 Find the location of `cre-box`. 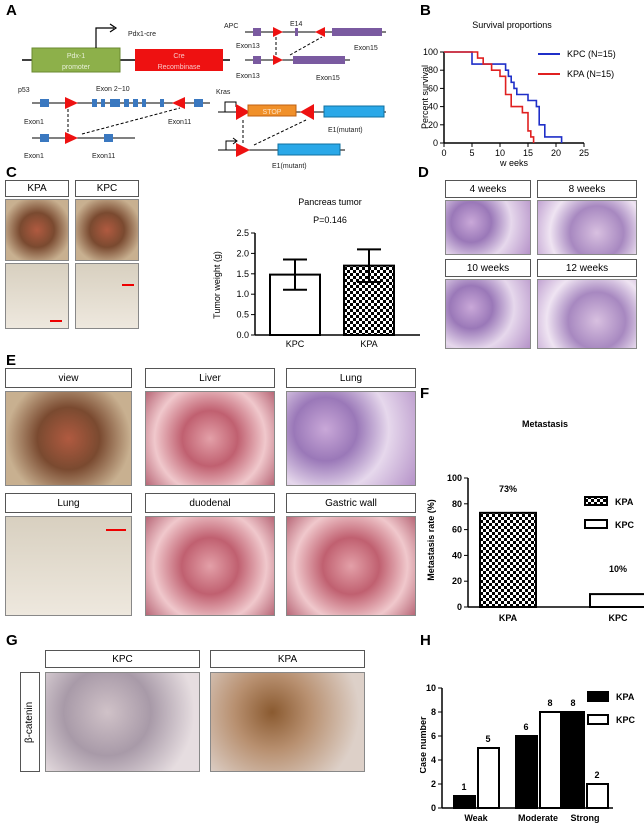

cre-box is located at coordinates (179, 60).